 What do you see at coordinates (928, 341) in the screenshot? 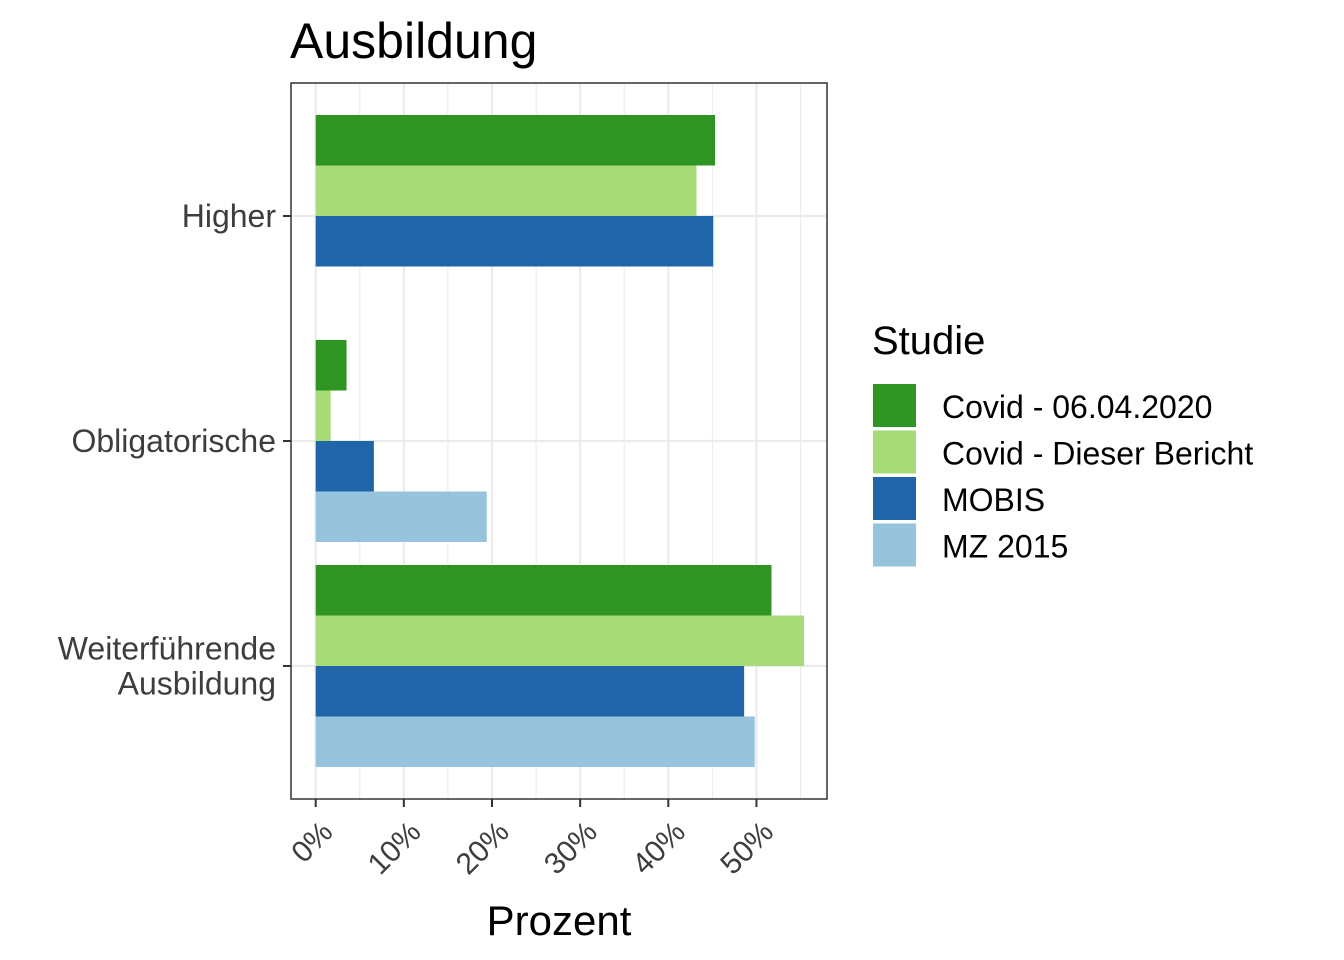
I see `legend-title: Studie` at bounding box center [928, 341].